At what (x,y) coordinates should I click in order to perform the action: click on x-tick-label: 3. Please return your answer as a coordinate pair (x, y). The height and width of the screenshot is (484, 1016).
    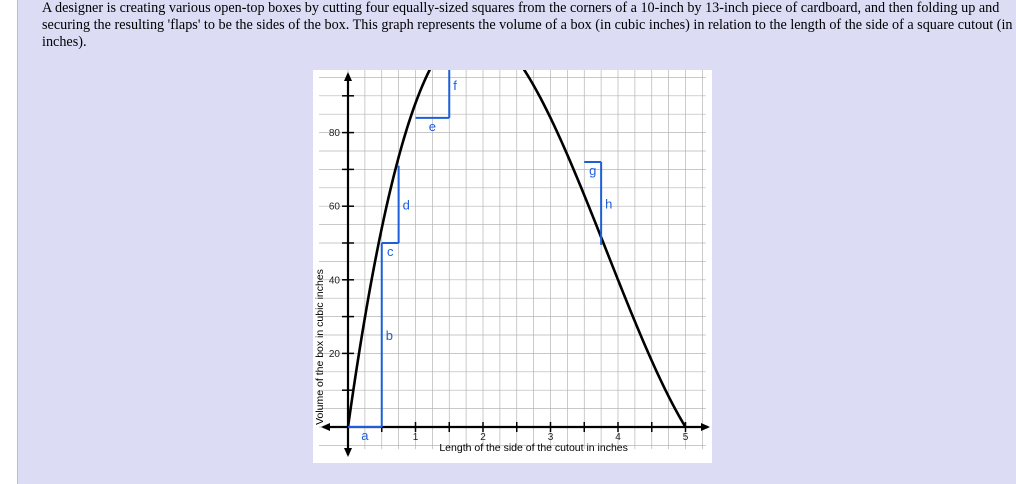
    Looking at the image, I should click on (551, 437).